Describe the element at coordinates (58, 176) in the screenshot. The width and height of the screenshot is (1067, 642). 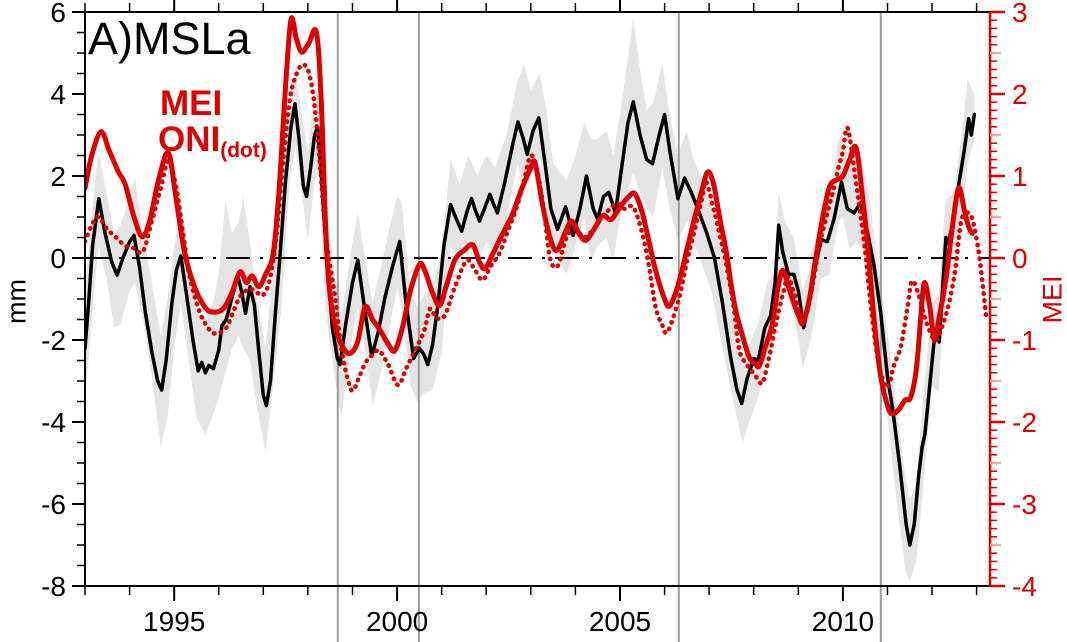
I see `left-tick-label: 2` at that location.